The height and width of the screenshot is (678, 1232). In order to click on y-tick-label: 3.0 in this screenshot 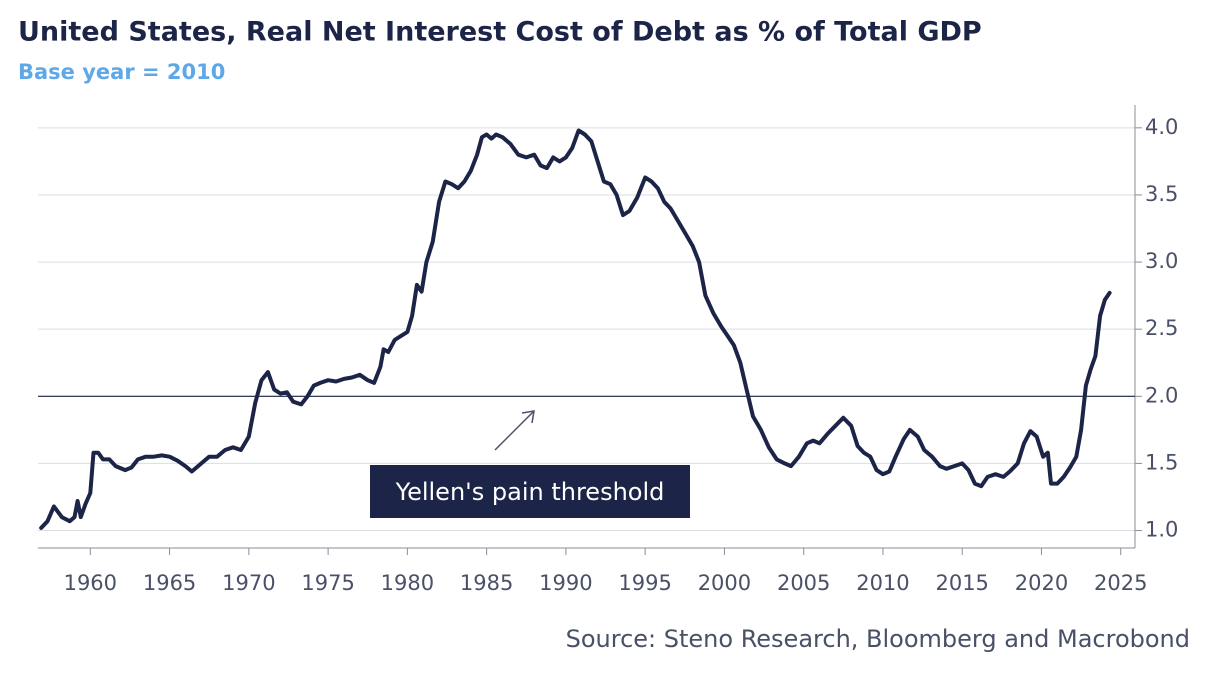, I will do `click(1161, 261)`.